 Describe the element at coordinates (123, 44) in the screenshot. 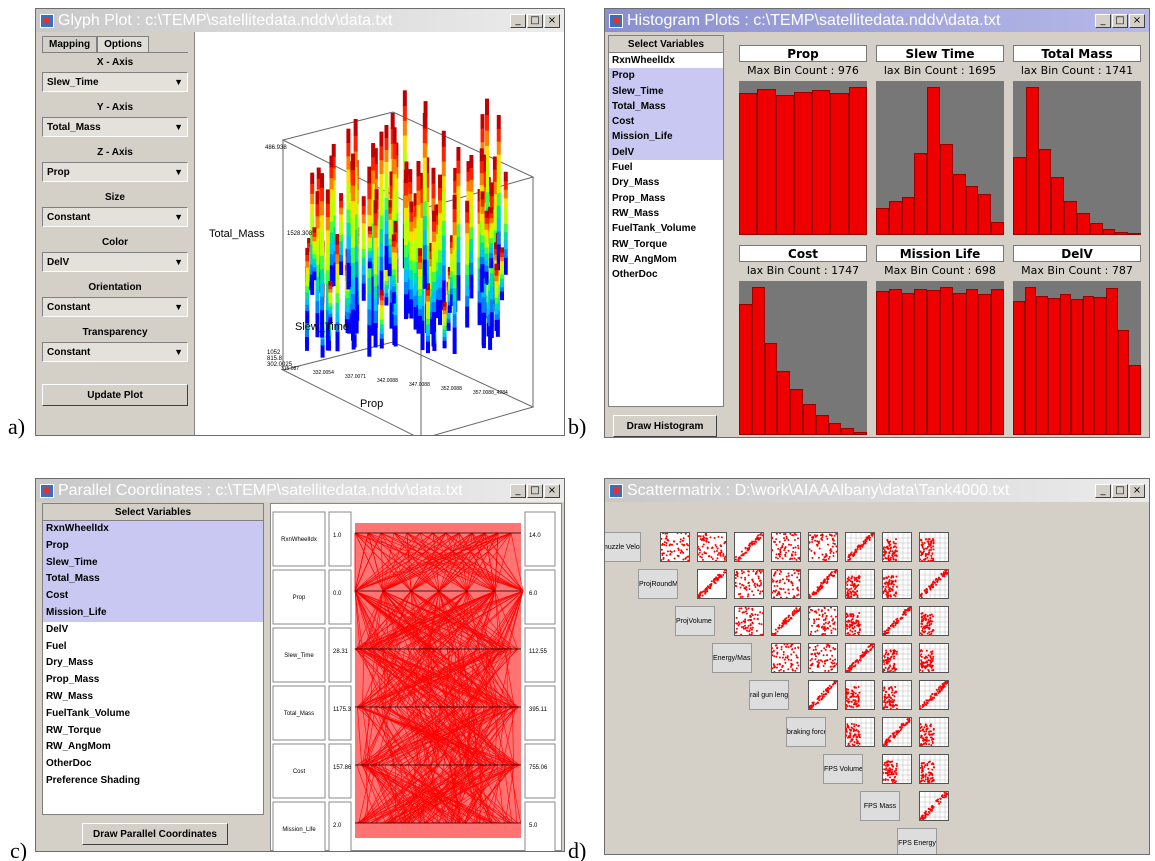

I see `tab-options: Options` at that location.